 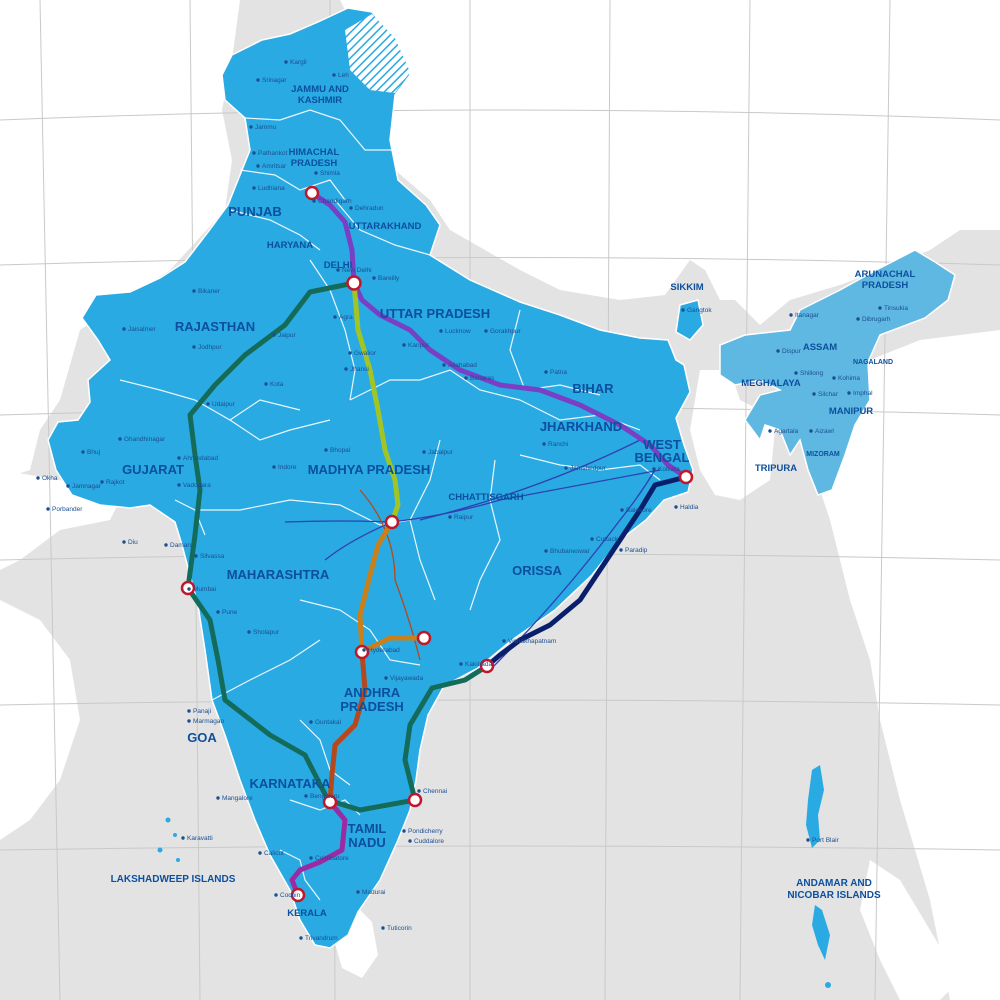 I want to click on node-hyderabad, so click(x=362, y=652).